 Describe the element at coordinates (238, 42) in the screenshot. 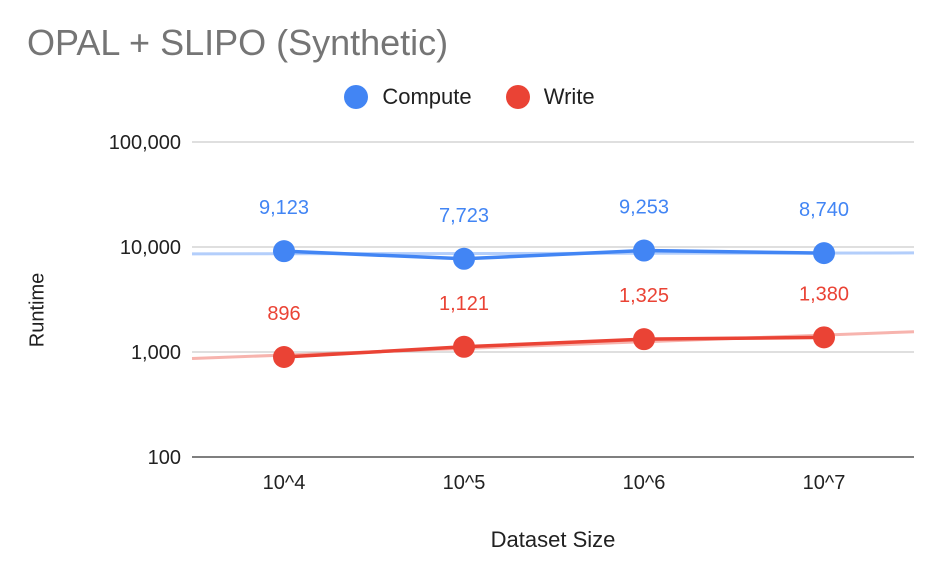

I see `chart-title: OPAL + SLIPO (Synthetic)` at that location.